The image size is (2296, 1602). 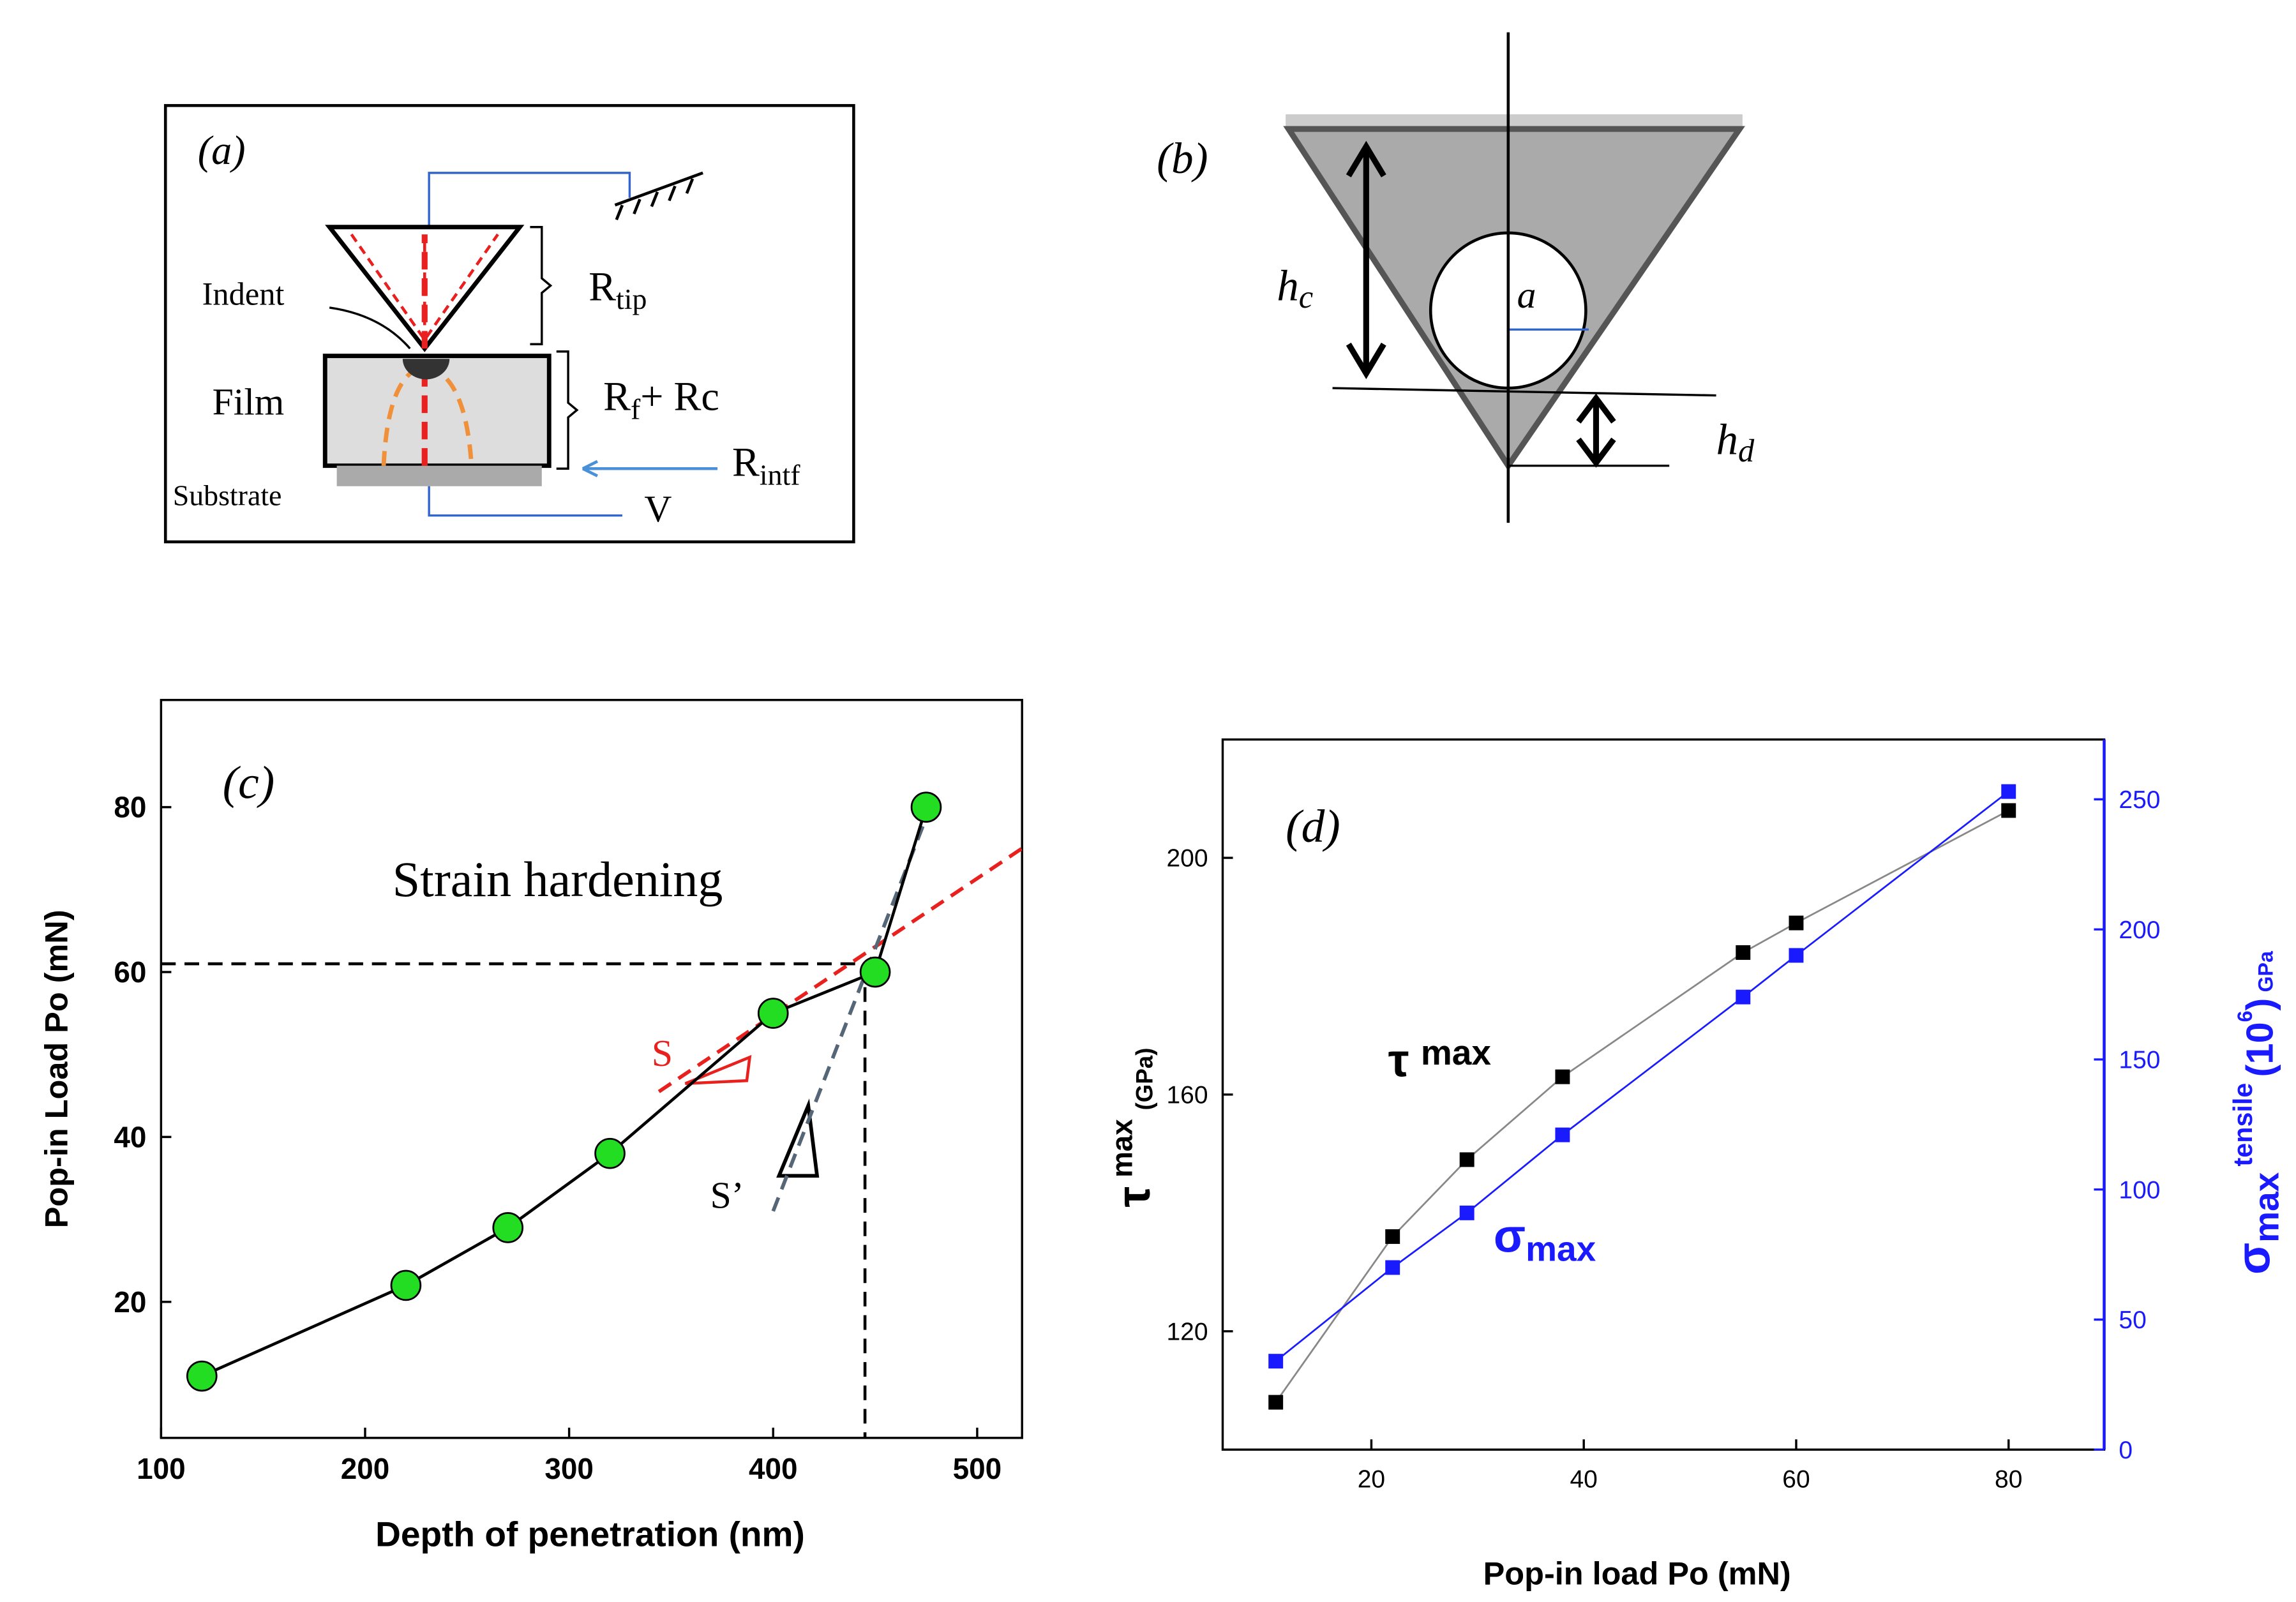 I want to click on annotation: S’, so click(x=727, y=1195).